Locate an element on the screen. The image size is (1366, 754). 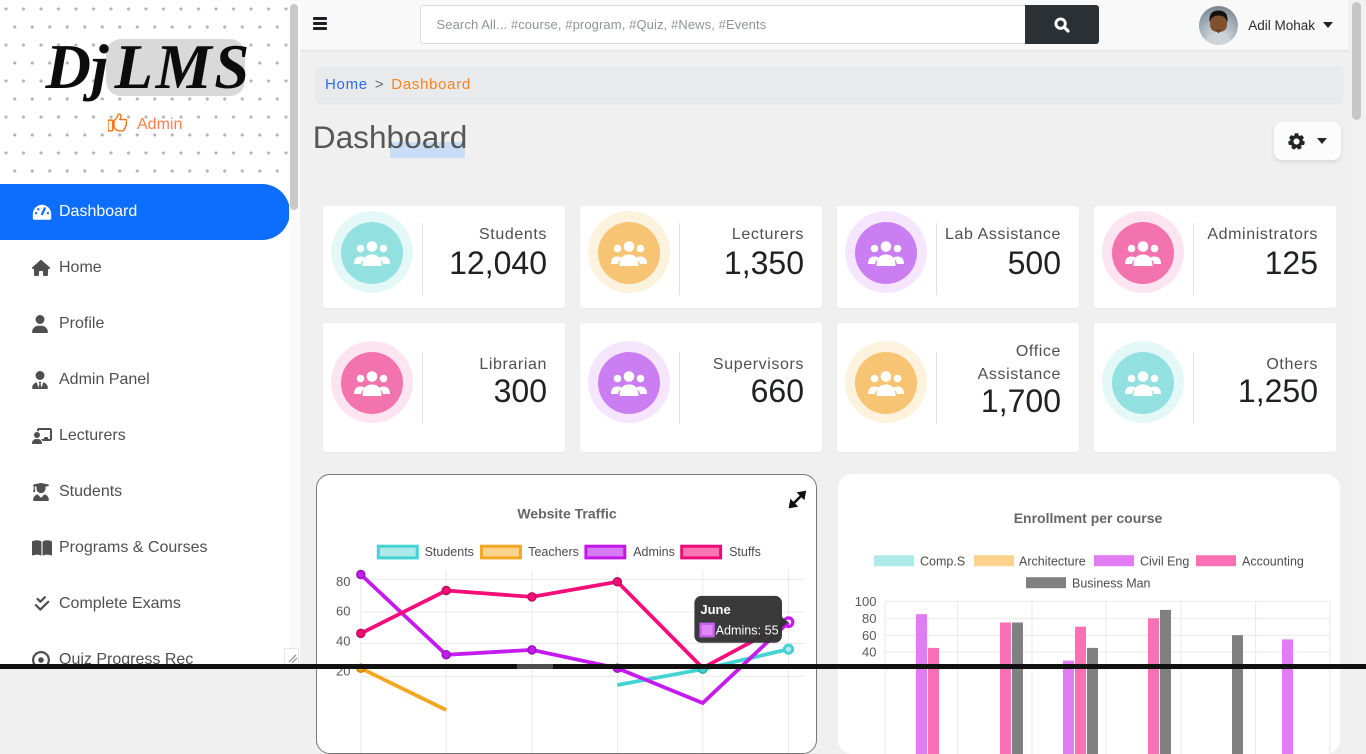
svg-text: Admins is located at coordinates (654, 552).